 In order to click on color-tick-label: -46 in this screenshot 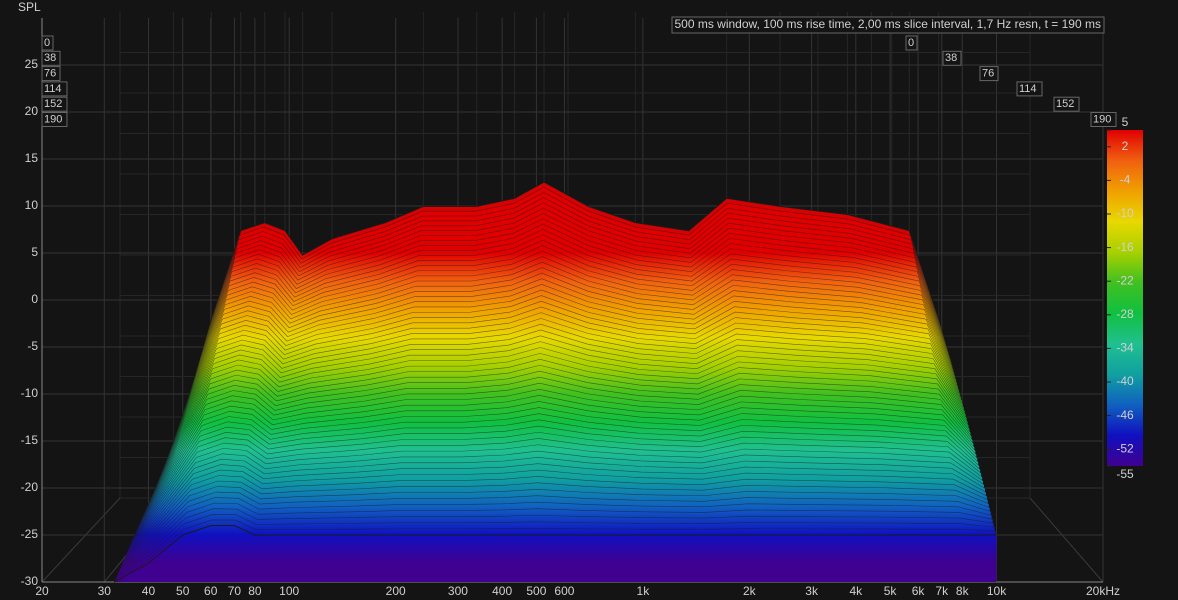, I will do `click(1125, 415)`.